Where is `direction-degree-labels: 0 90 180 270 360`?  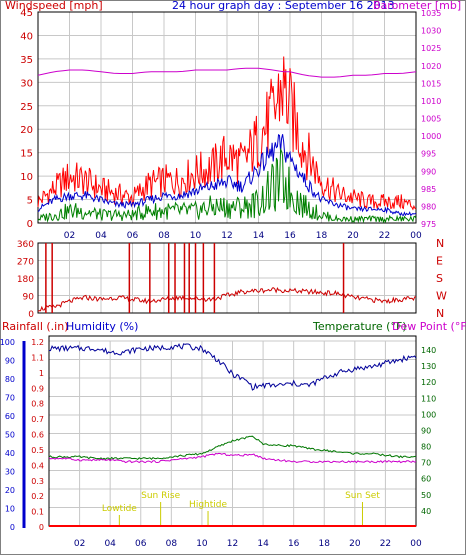 direction-degree-labels: 0 90 180 270 360 is located at coordinates (25, 280).